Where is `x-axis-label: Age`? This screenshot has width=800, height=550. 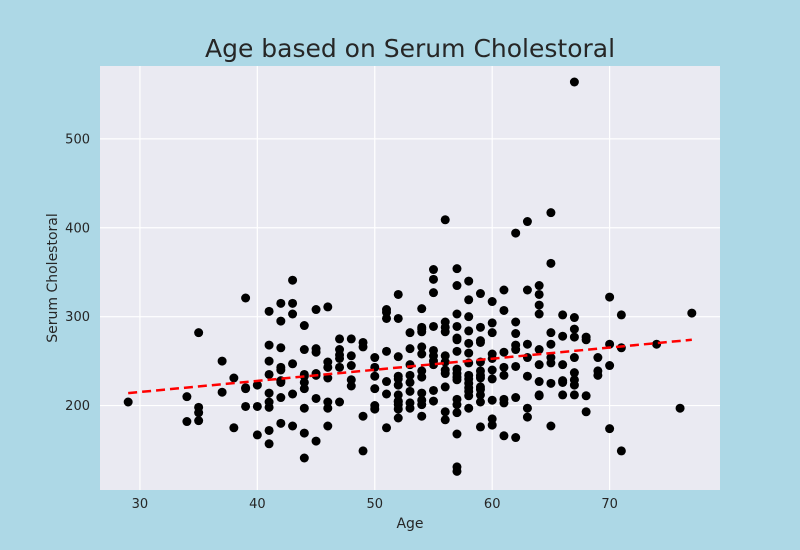 x-axis-label: Age is located at coordinates (409, 524).